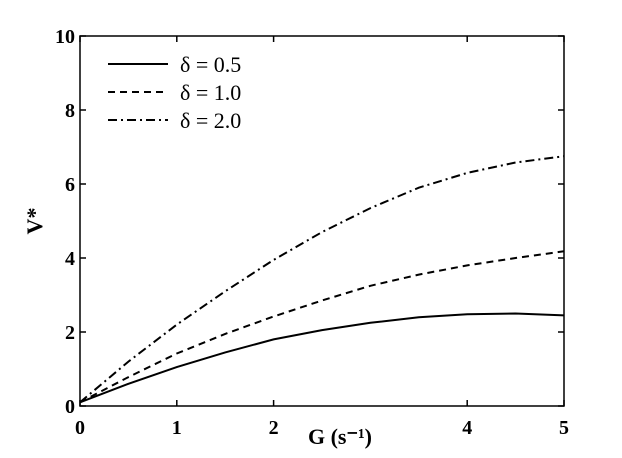  I want to click on legend-label-2: δ = 1.0, so click(210, 92).